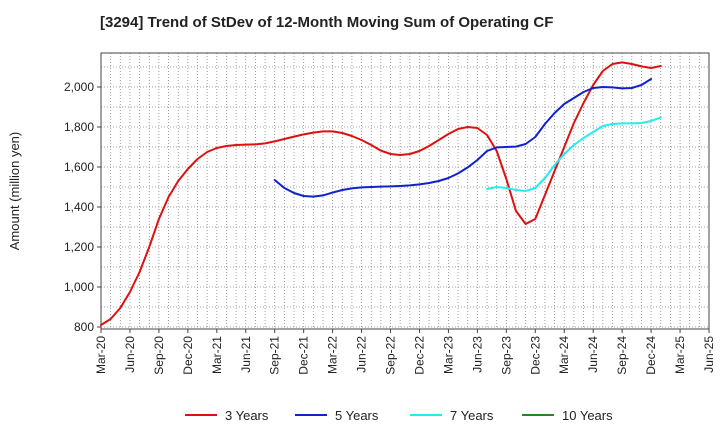 The width and height of the screenshot is (720, 440). What do you see at coordinates (472, 415) in the screenshot?
I see `legend-label-7-years: 7 Years` at bounding box center [472, 415].